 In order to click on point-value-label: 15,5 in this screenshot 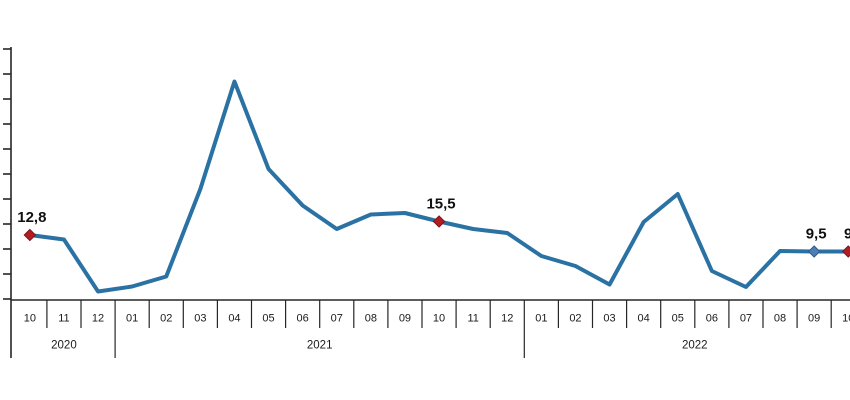, I will do `click(440, 204)`.